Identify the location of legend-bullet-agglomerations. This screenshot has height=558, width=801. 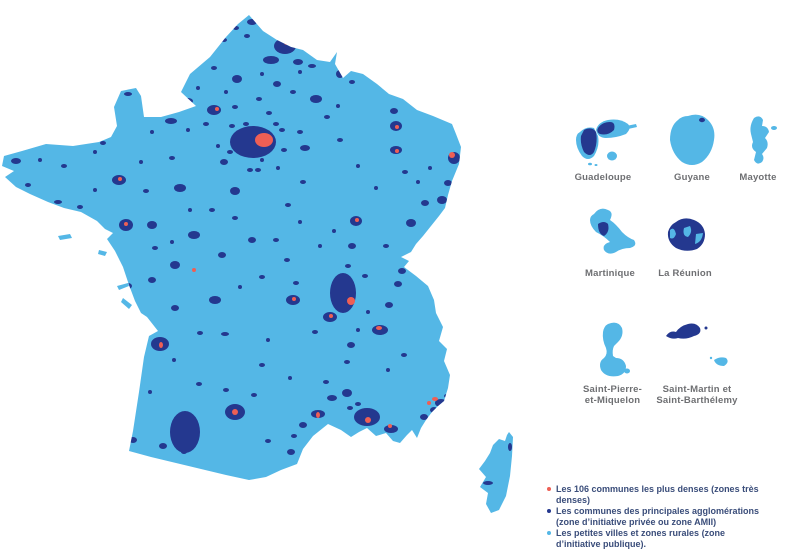
(549, 510).